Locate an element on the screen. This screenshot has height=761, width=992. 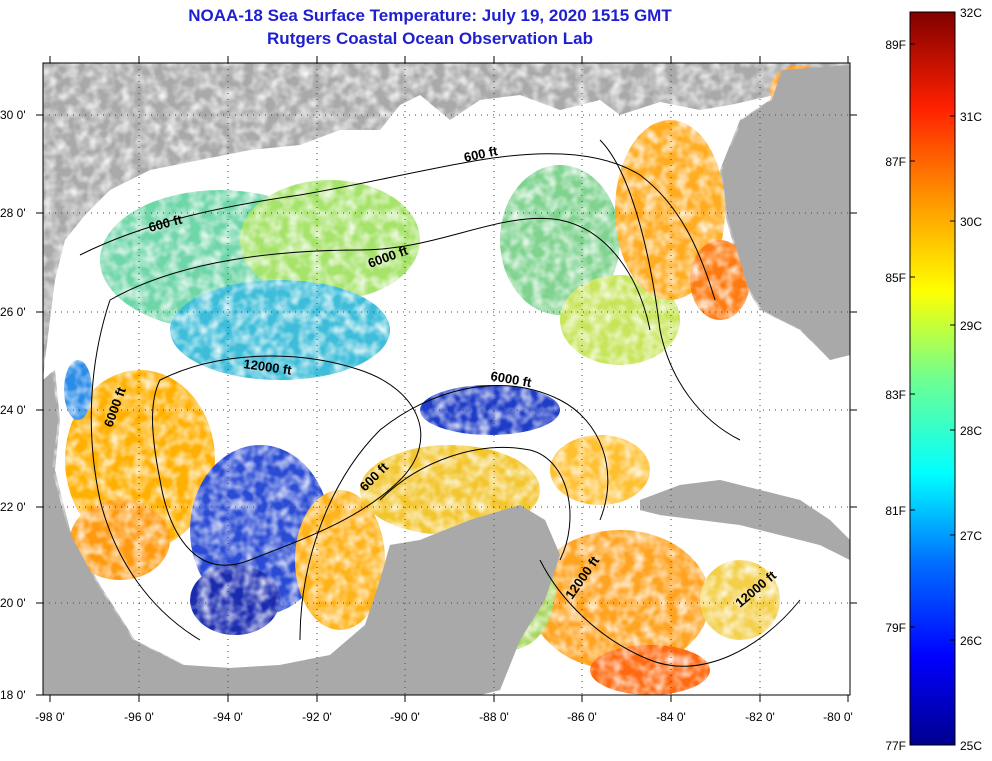
lat-label-26: 26 0' is located at coordinates (13, 312).